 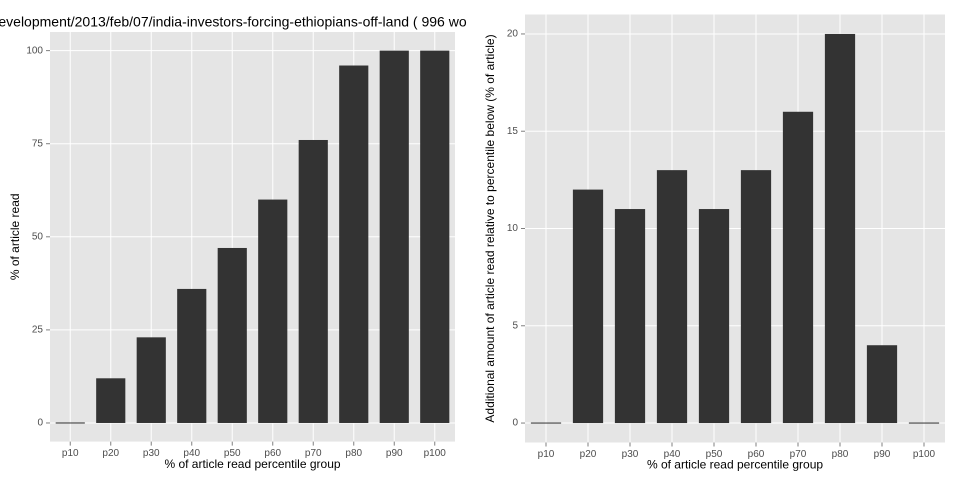 What do you see at coordinates (38, 143) in the screenshot?
I see `y-tick-label: 75` at bounding box center [38, 143].